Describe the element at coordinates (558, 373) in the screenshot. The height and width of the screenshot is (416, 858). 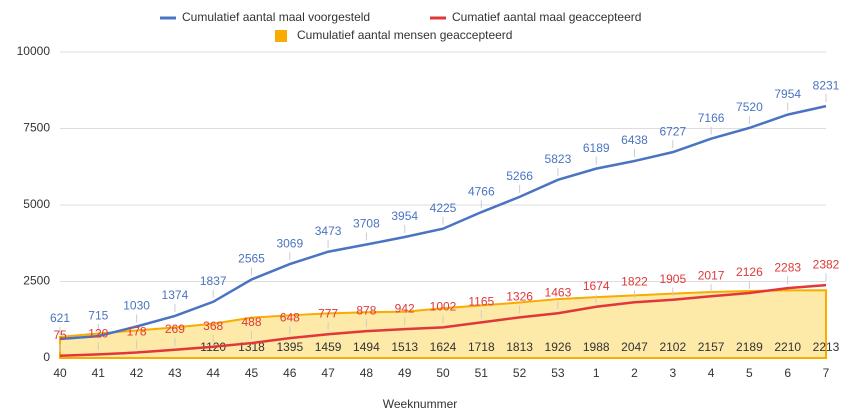
I see `x-tick-label: 53` at that location.